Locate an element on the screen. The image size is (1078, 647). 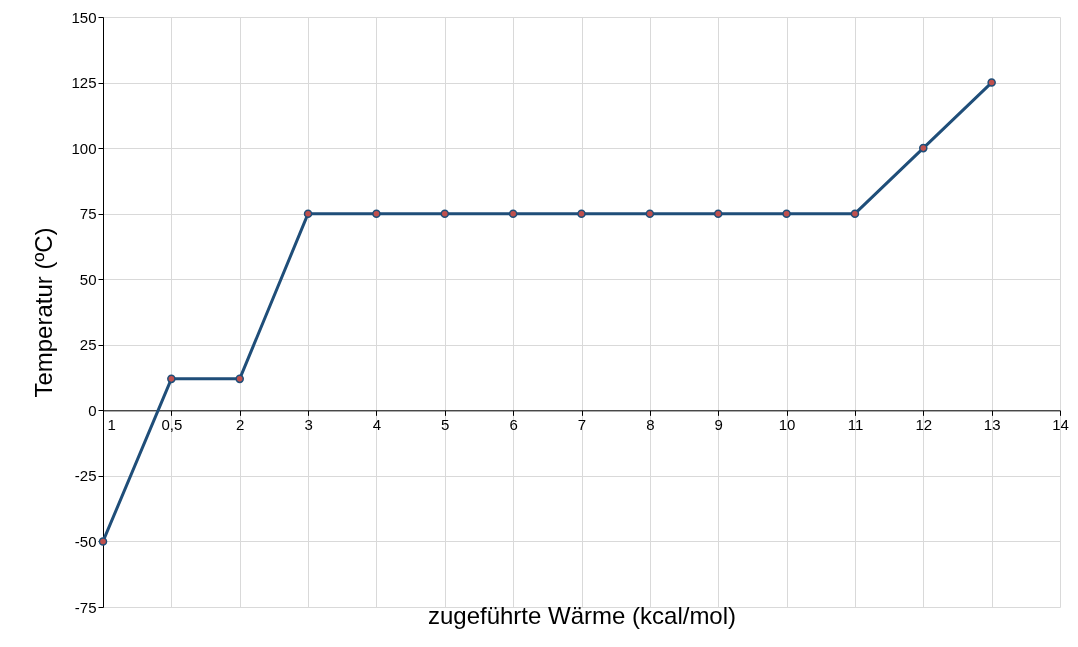
x-tick-label: 2 is located at coordinates (240, 424).